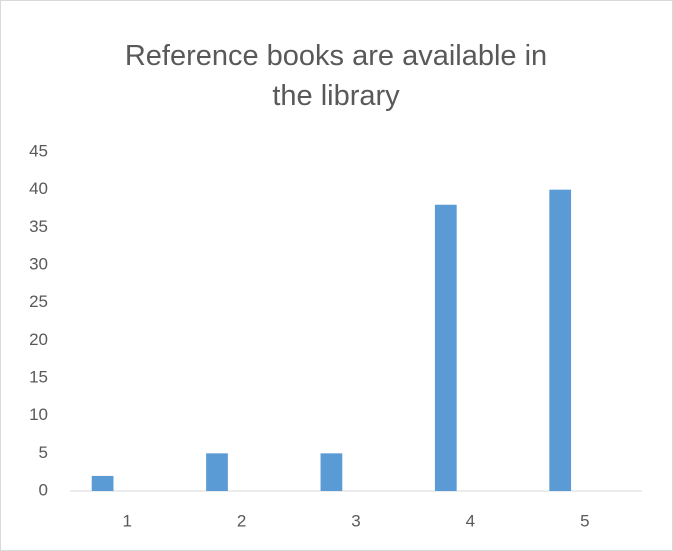 Image resolution: width=673 pixels, height=551 pixels. What do you see at coordinates (38, 414) in the screenshot?
I see `y-tick-label: 10` at bounding box center [38, 414].